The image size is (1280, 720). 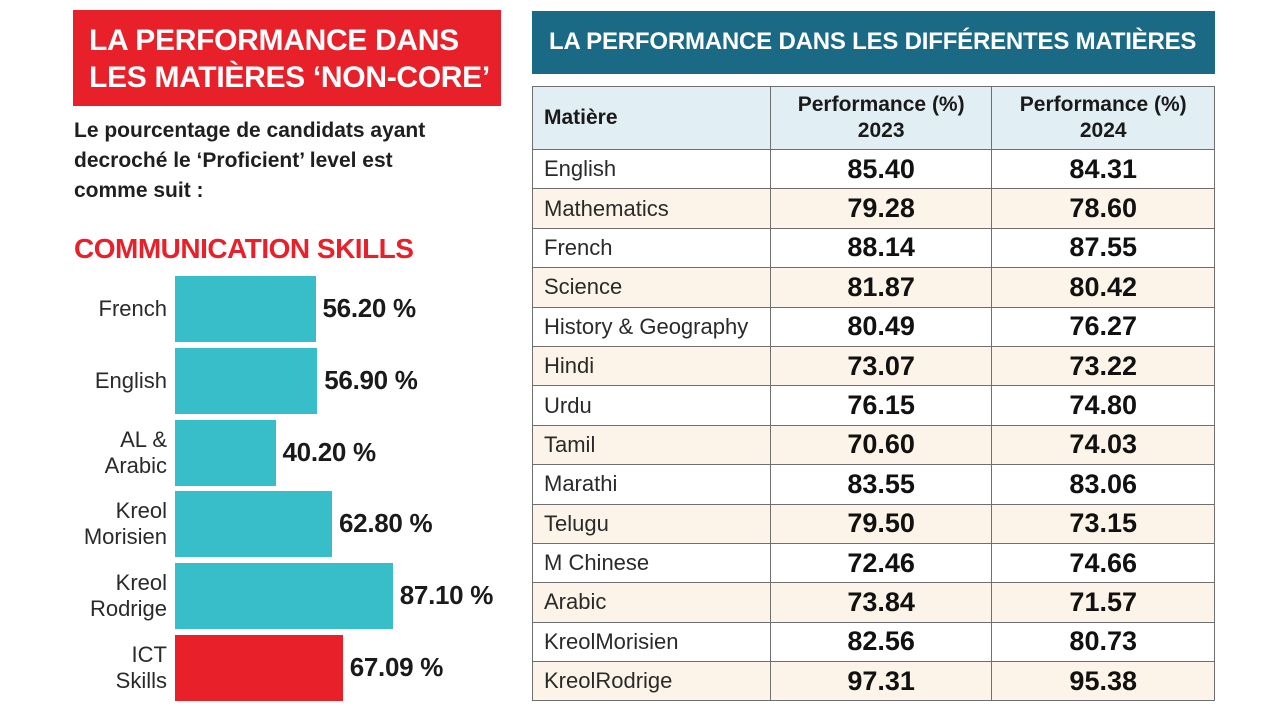 I want to click on bar-category-label: AL & Arabic, so click(x=121, y=453).